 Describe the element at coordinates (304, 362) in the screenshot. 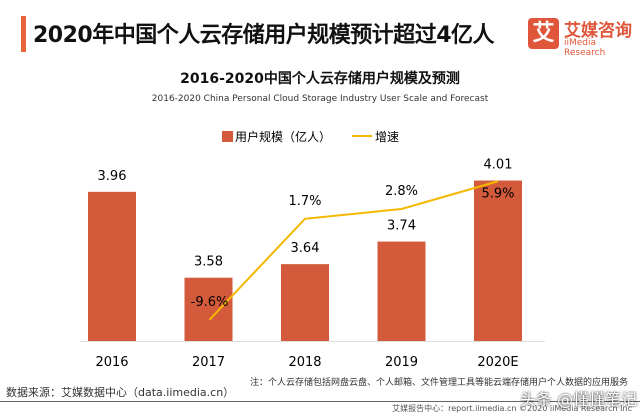

I see `x-tick-2018: 2018` at that location.